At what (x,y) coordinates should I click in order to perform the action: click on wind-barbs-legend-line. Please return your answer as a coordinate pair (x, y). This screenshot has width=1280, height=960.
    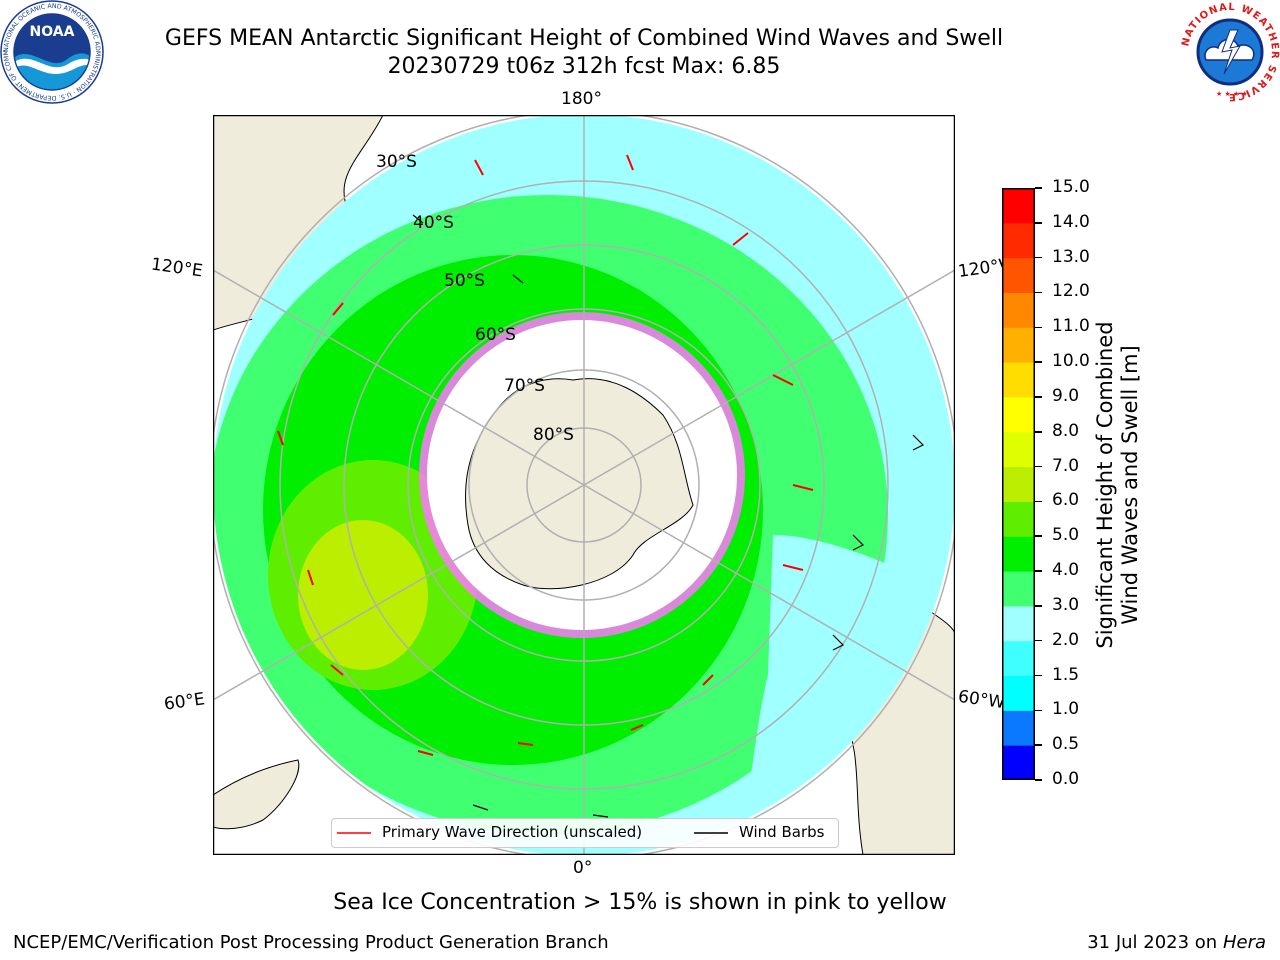
    Looking at the image, I should click on (711, 833).